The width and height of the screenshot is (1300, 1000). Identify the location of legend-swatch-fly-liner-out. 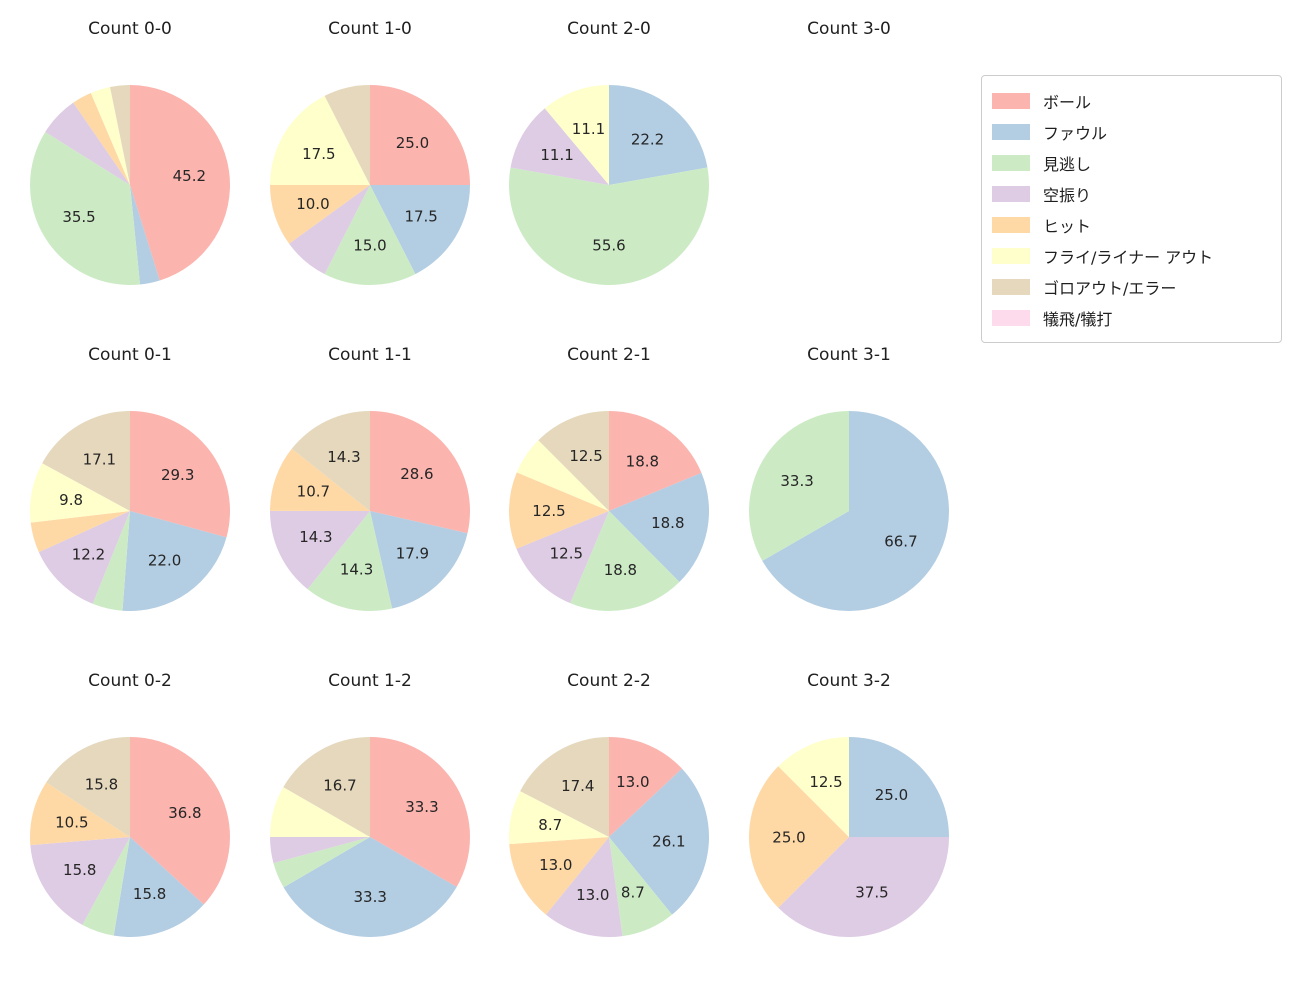
(1011, 255).